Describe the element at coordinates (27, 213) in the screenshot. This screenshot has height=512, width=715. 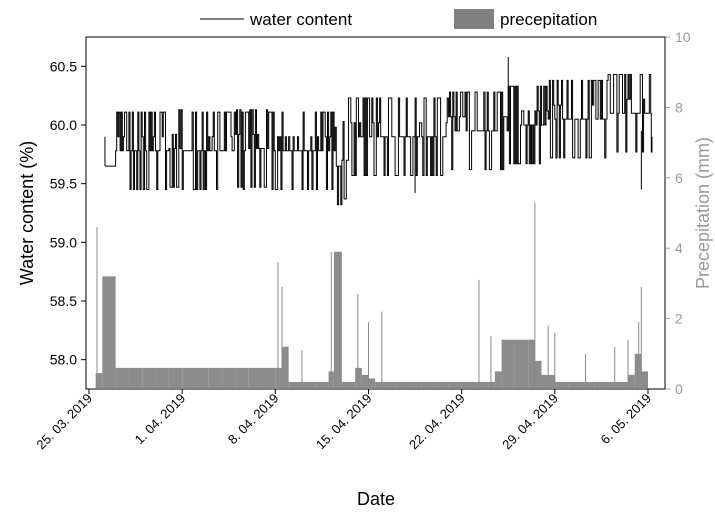
I see `y-left-label: Water content (%)` at that location.